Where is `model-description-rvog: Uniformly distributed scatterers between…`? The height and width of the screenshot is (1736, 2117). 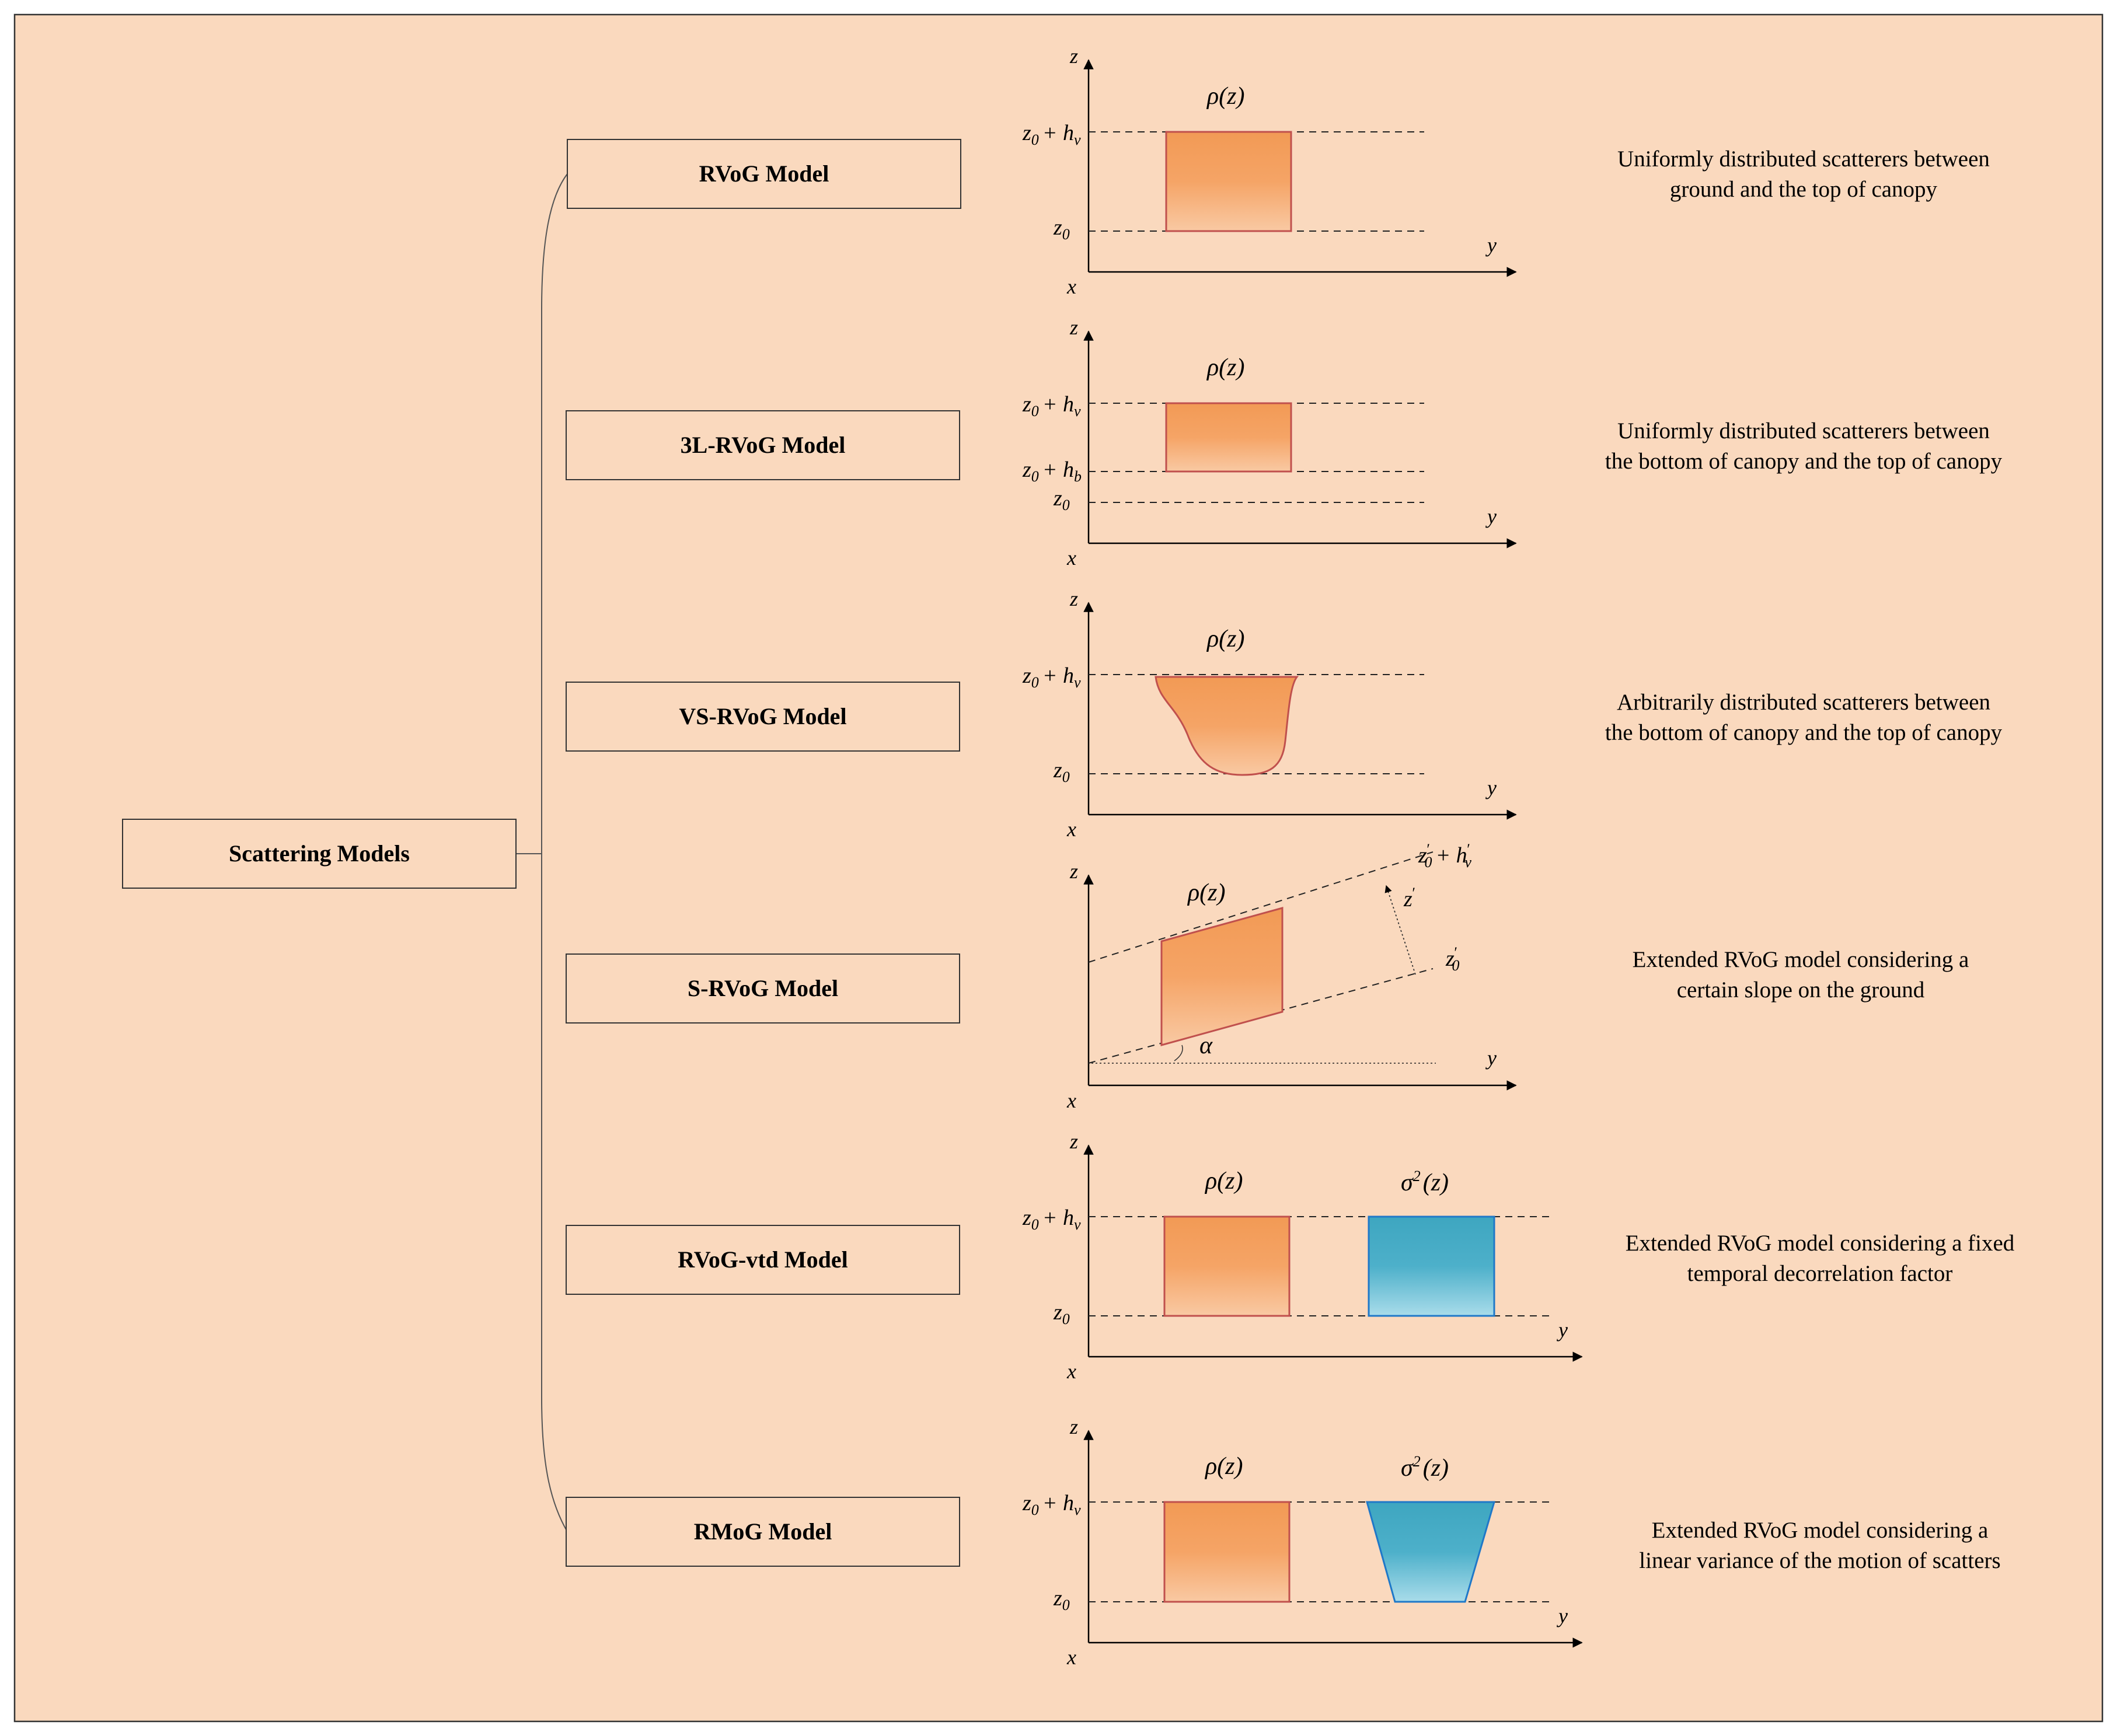 model-description-rvog: Uniformly distributed scatterers between… is located at coordinates (1803, 174).